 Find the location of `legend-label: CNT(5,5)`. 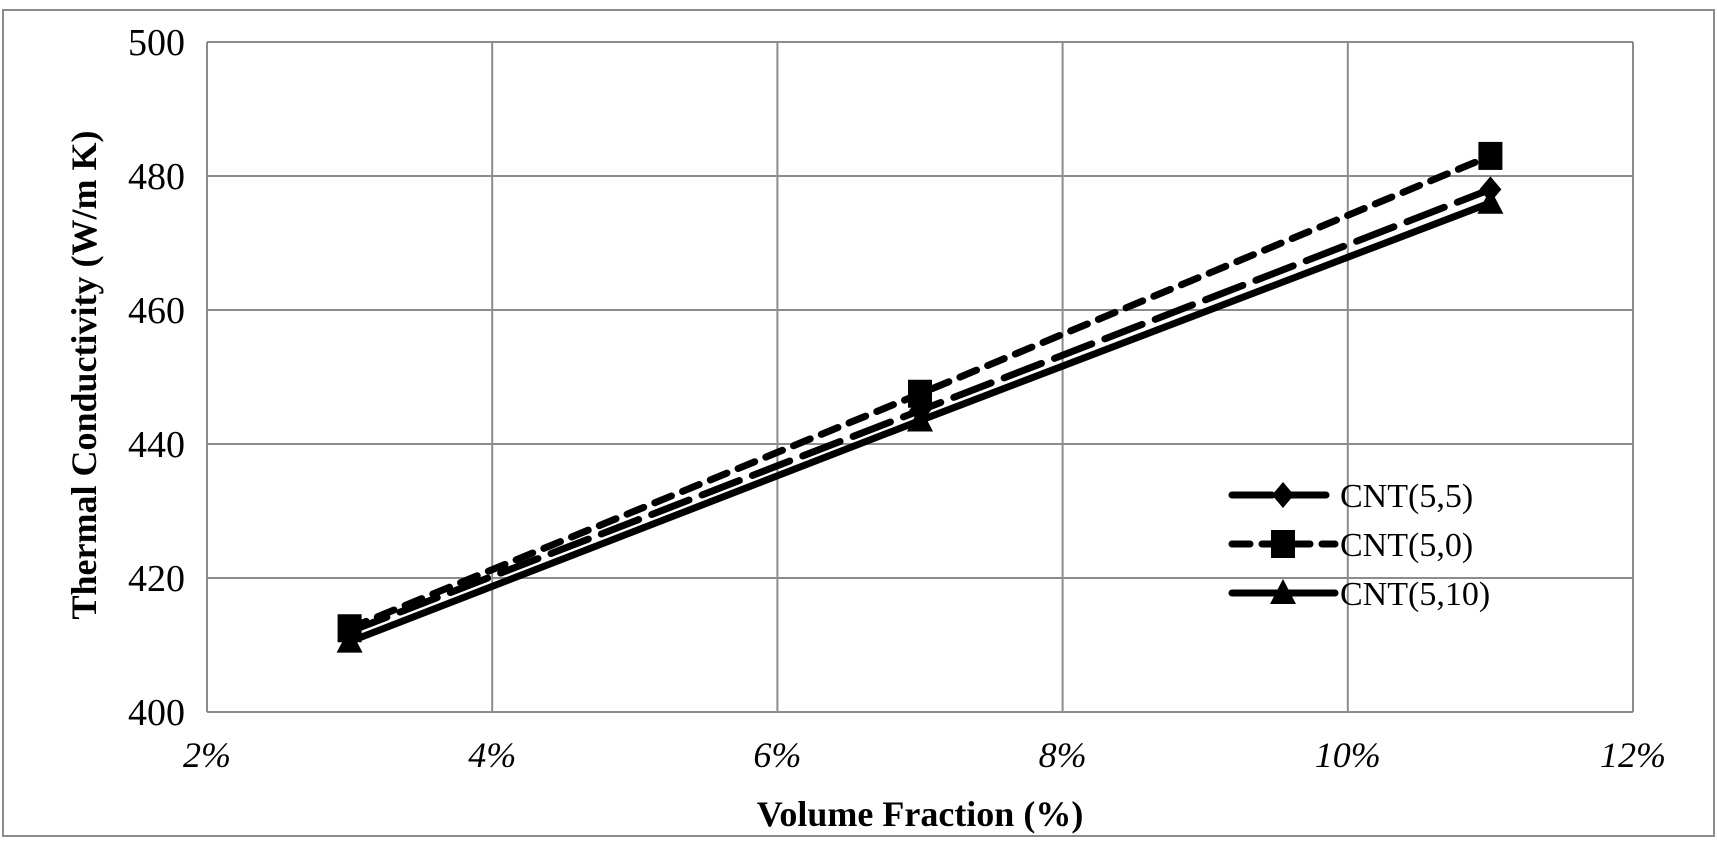

legend-label: CNT(5,5) is located at coordinates (1406, 496).